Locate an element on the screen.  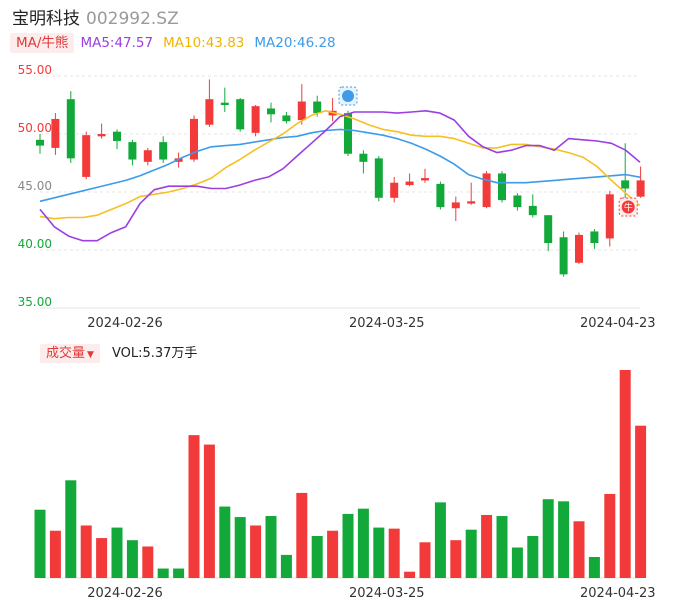
volume-indicator-button: 成交量 ▼ is located at coordinates (70, 353).